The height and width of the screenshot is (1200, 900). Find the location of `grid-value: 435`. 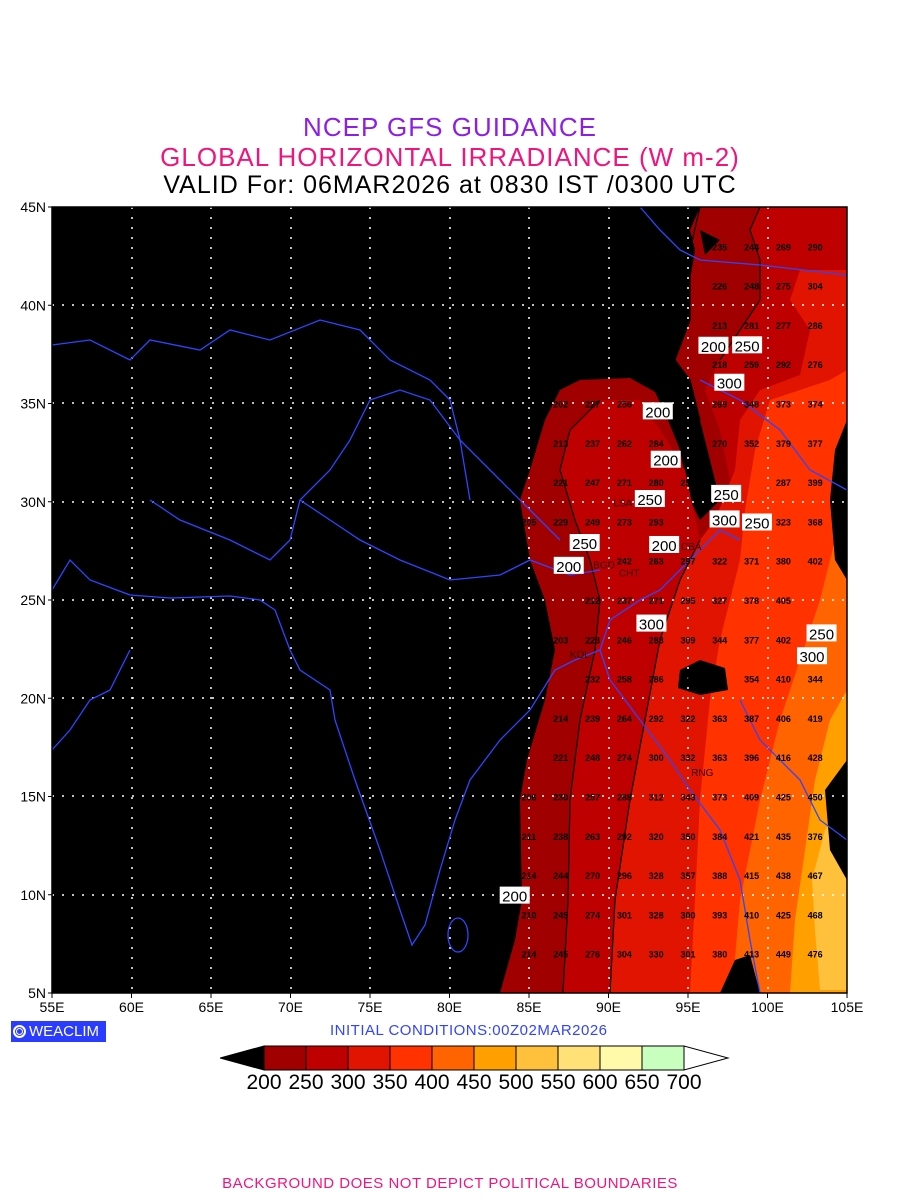

grid-value: 435 is located at coordinates (783, 837).